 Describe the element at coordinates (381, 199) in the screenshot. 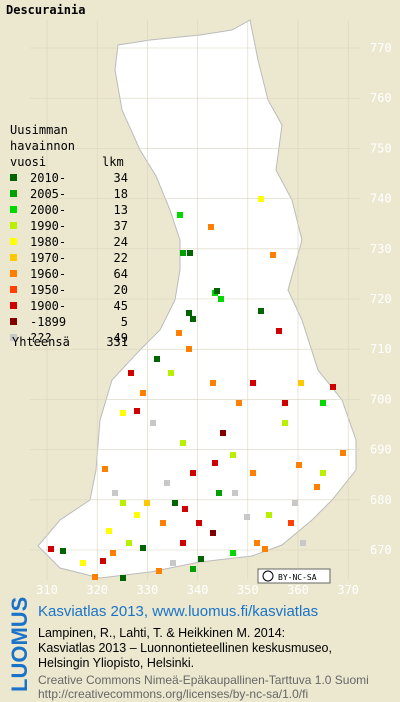

I see `northing-label: 740` at that location.